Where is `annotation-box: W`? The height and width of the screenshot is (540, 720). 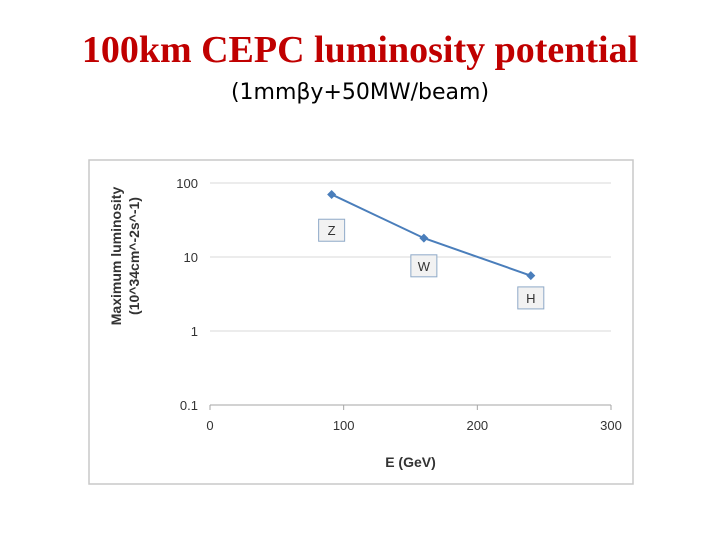
annotation-box: W is located at coordinates (424, 266).